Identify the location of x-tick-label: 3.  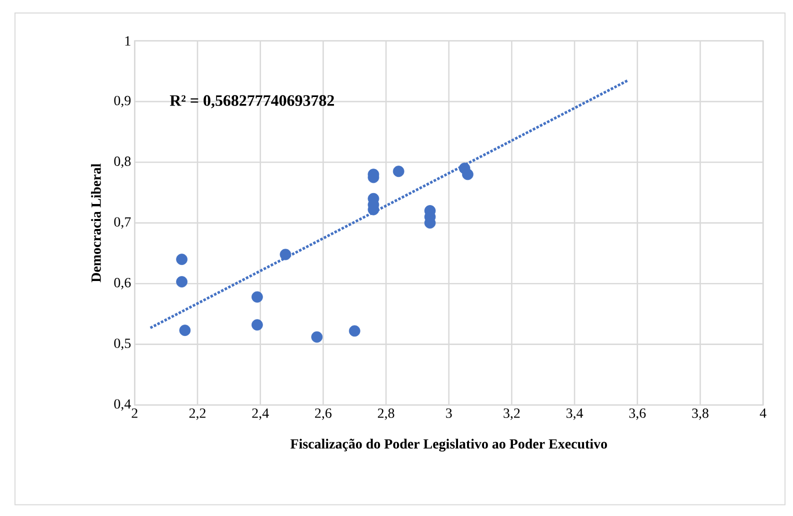
(449, 413).